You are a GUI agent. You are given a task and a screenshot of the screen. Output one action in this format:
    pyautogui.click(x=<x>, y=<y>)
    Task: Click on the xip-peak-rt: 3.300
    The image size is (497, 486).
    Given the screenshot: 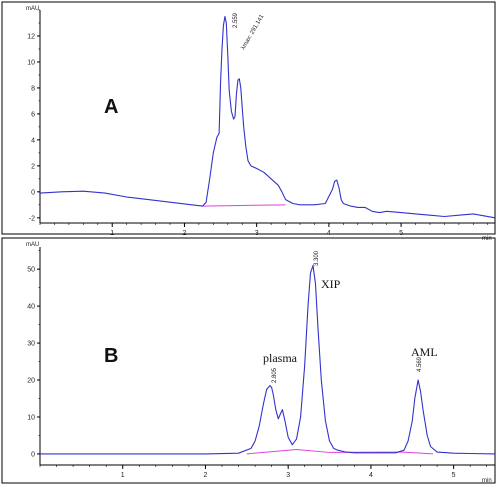 What is the action you would take?
    pyautogui.click(x=317, y=258)
    